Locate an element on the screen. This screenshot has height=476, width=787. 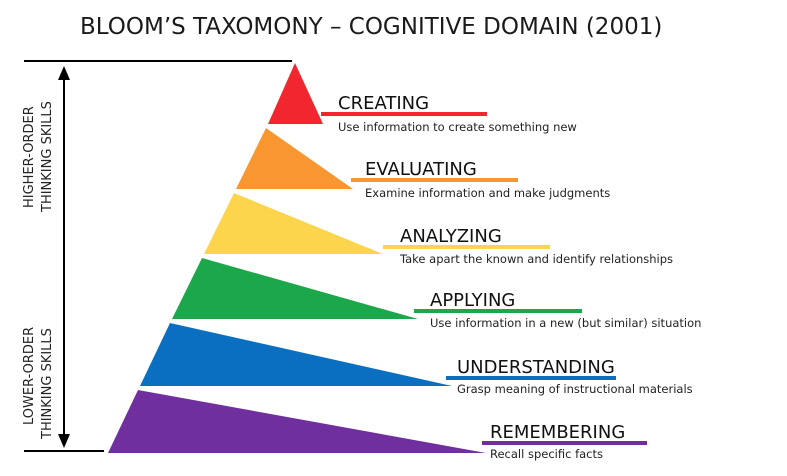
higher-order-label-line-1: HIGHER-ORDER is located at coordinates (29, 157).